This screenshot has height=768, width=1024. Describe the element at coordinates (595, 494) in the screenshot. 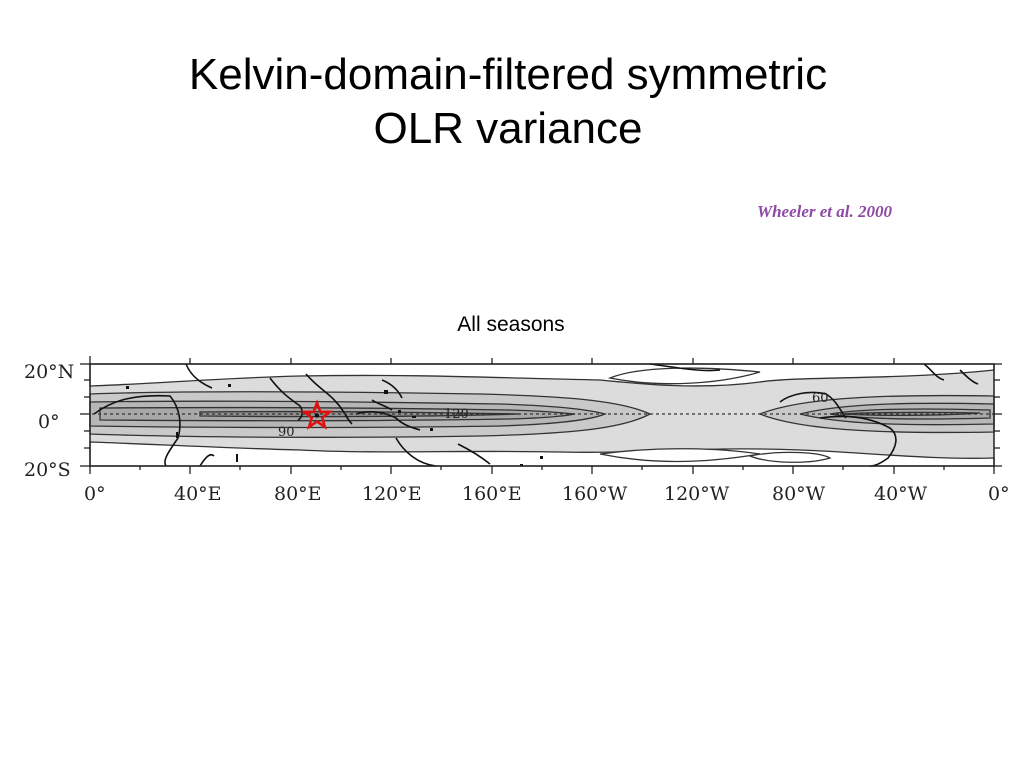

I see `lon-label-160w: 160°W` at that location.